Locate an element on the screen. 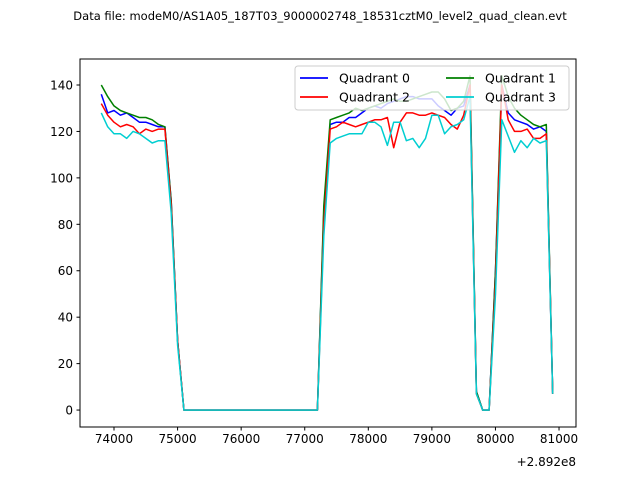  x-tick-label: 78000 is located at coordinates (368, 439).